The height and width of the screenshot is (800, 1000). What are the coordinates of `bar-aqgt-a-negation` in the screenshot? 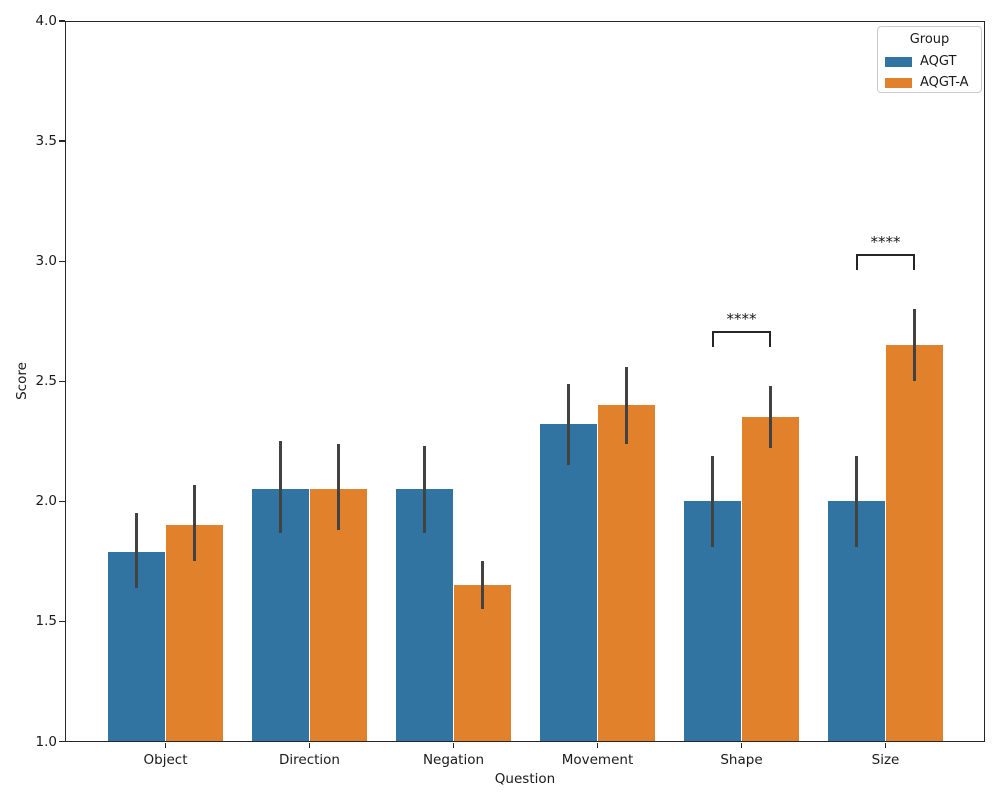 It's located at (482, 663).